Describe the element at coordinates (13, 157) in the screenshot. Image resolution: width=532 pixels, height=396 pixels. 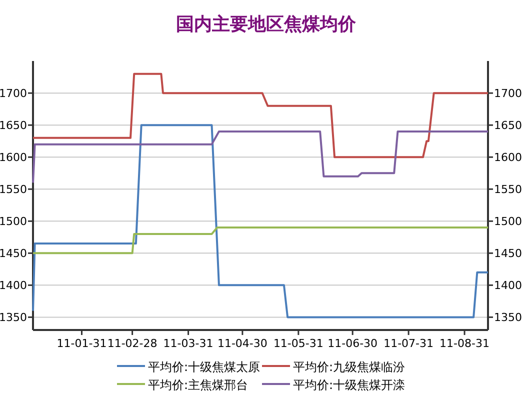
I see `y-tick-label: 1600` at that location.